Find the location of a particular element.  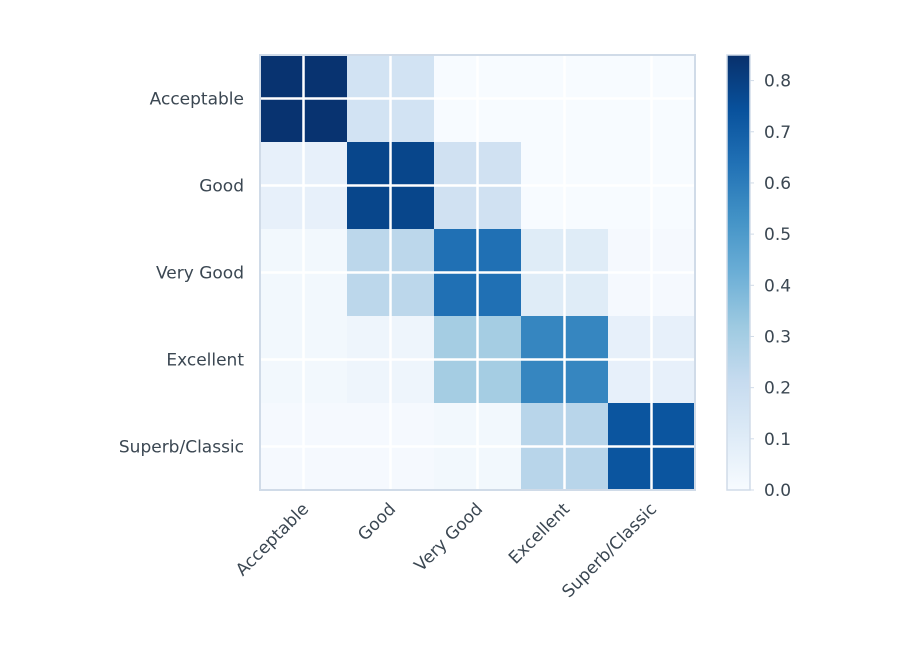

x-tick-label: Good is located at coordinates (377, 522).